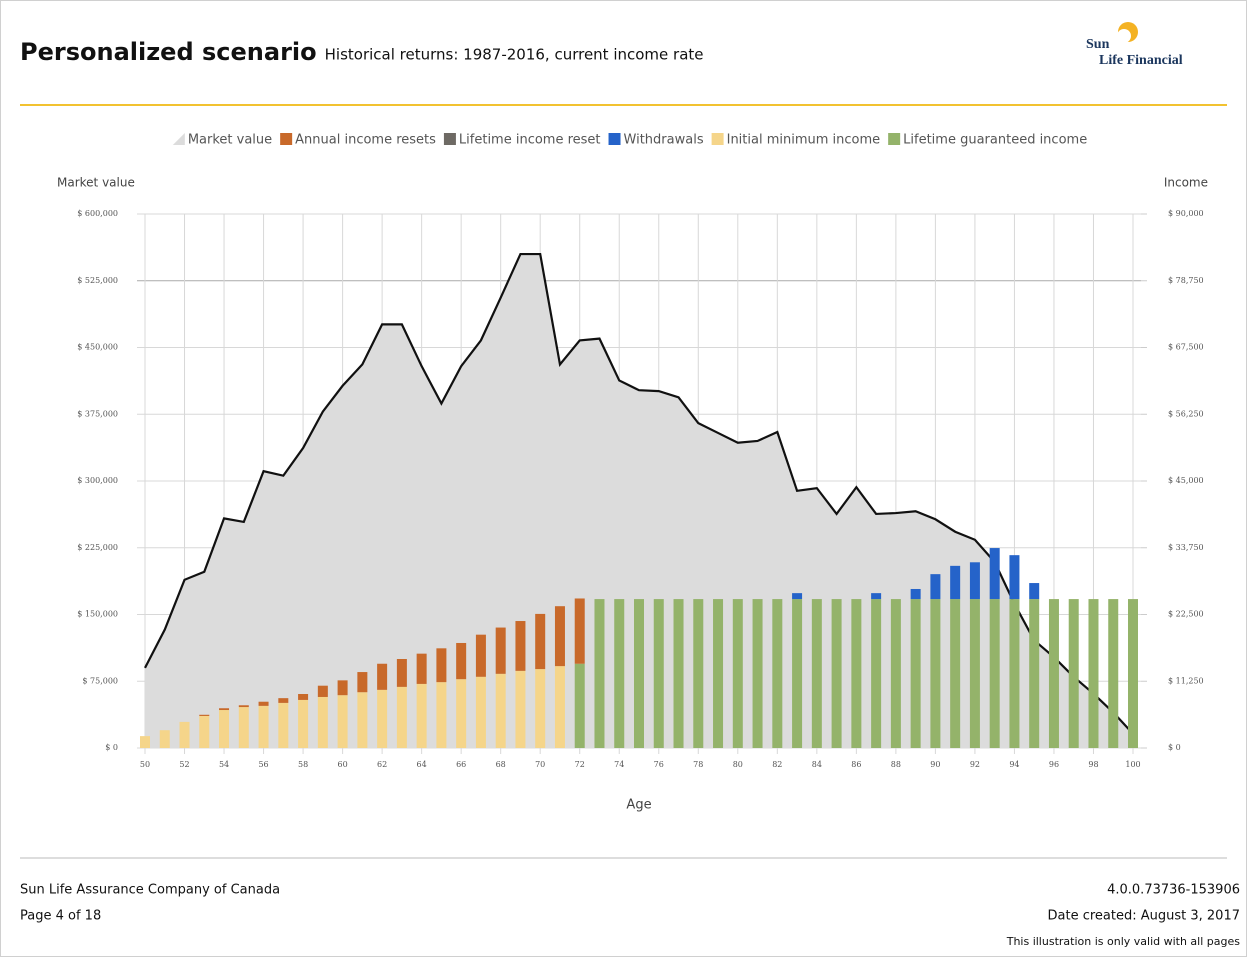 This screenshot has width=1247, height=961. Describe the element at coordinates (1186, 413) in the screenshot. I see `y2-tick-label: $ 56,250` at that location.